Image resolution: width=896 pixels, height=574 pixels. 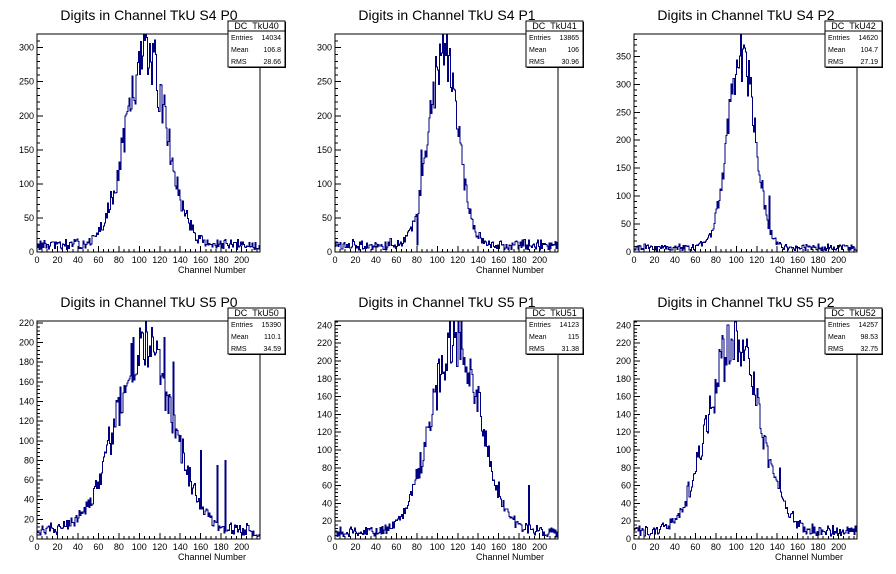 What do you see at coordinates (26, 382) in the screenshot?
I see `y-tick-label: 160` at bounding box center [26, 382].